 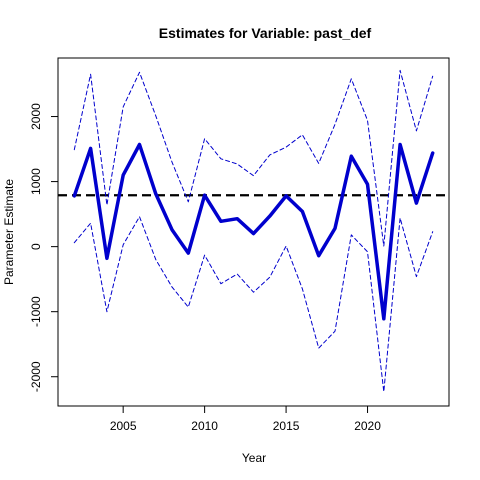 What do you see at coordinates (36, 376) in the screenshot?
I see `y-tick-label: -2000` at bounding box center [36, 376].